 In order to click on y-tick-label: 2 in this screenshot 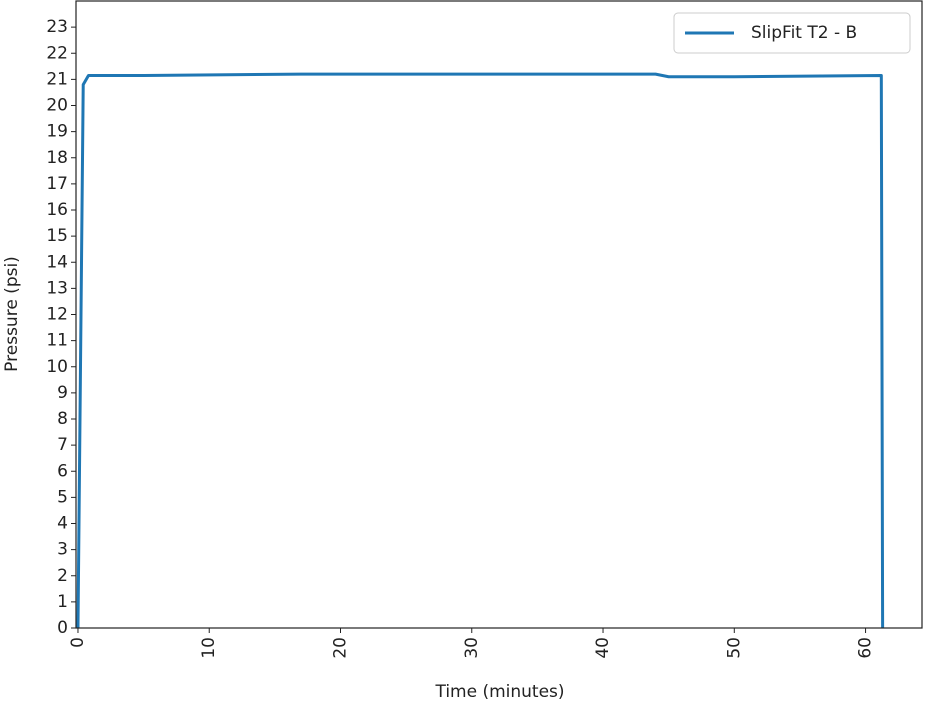, I will do `click(62, 576)`.